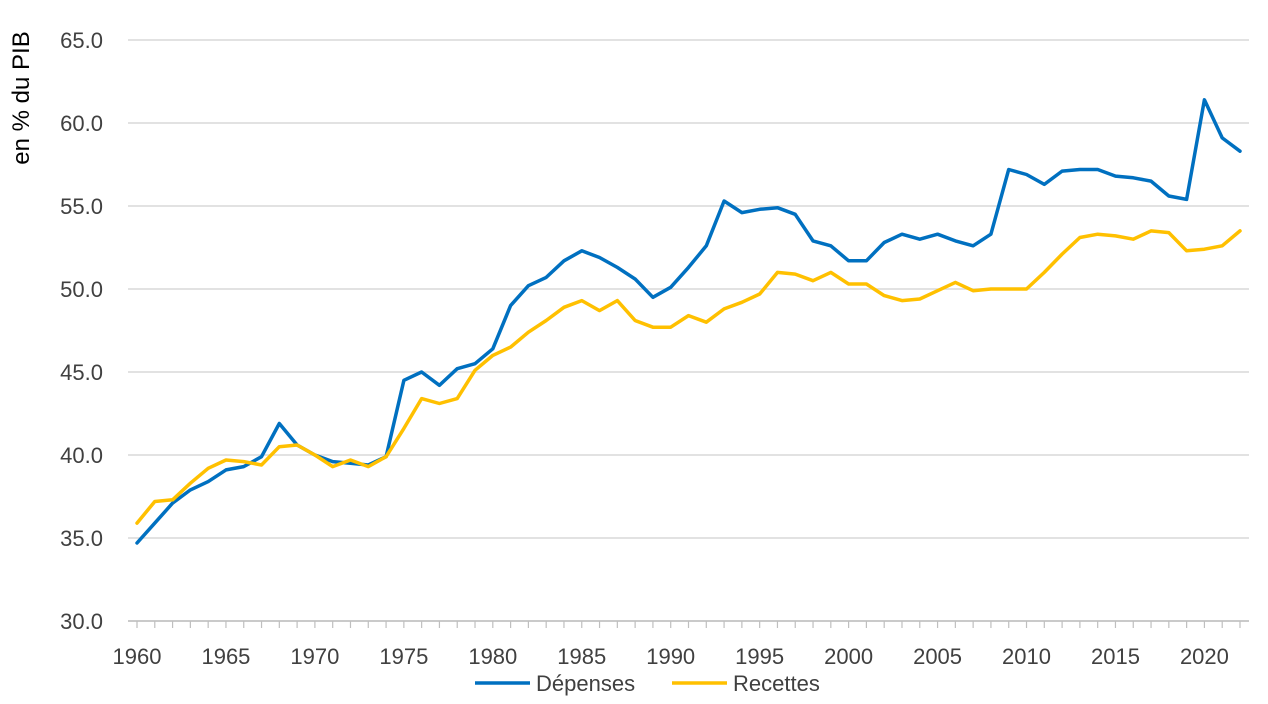 Image resolution: width=1268 pixels, height=704 pixels. Describe the element at coordinates (647, 683) in the screenshot. I see `legend: Dépenses Recettes` at that location.